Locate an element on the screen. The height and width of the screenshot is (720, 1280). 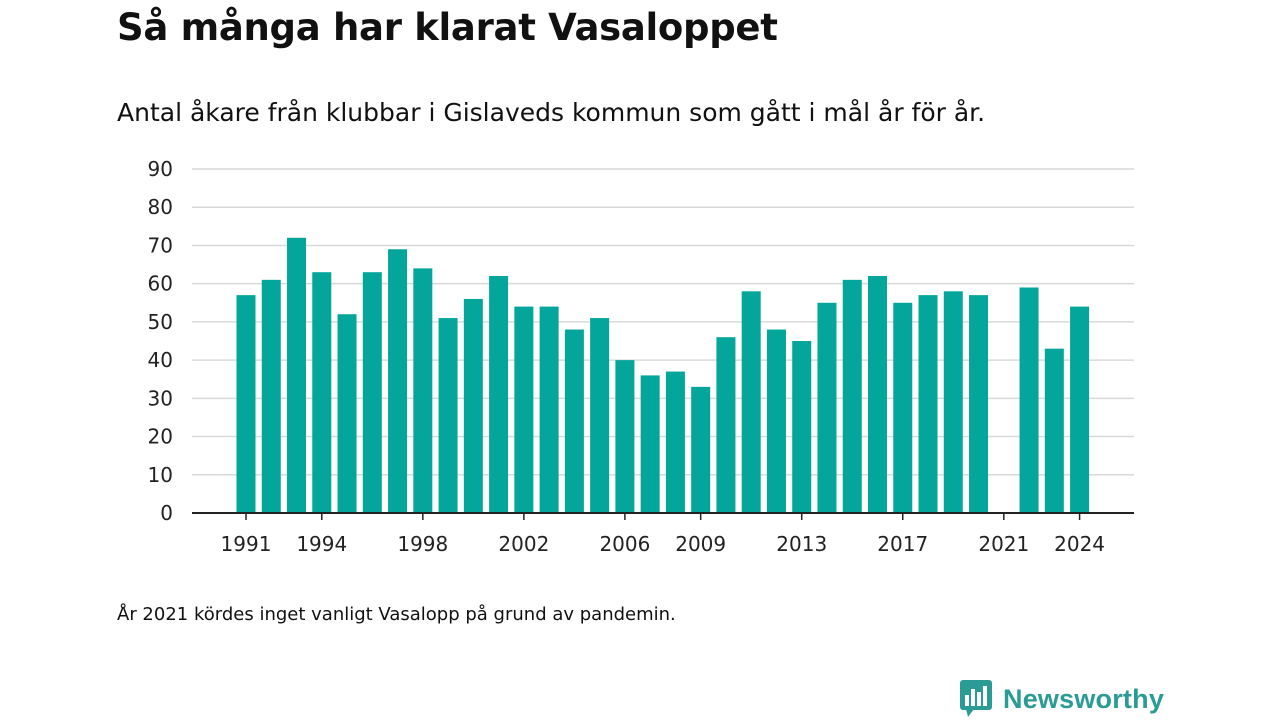
x-tick-label-2006: 2006 is located at coordinates (624, 544).